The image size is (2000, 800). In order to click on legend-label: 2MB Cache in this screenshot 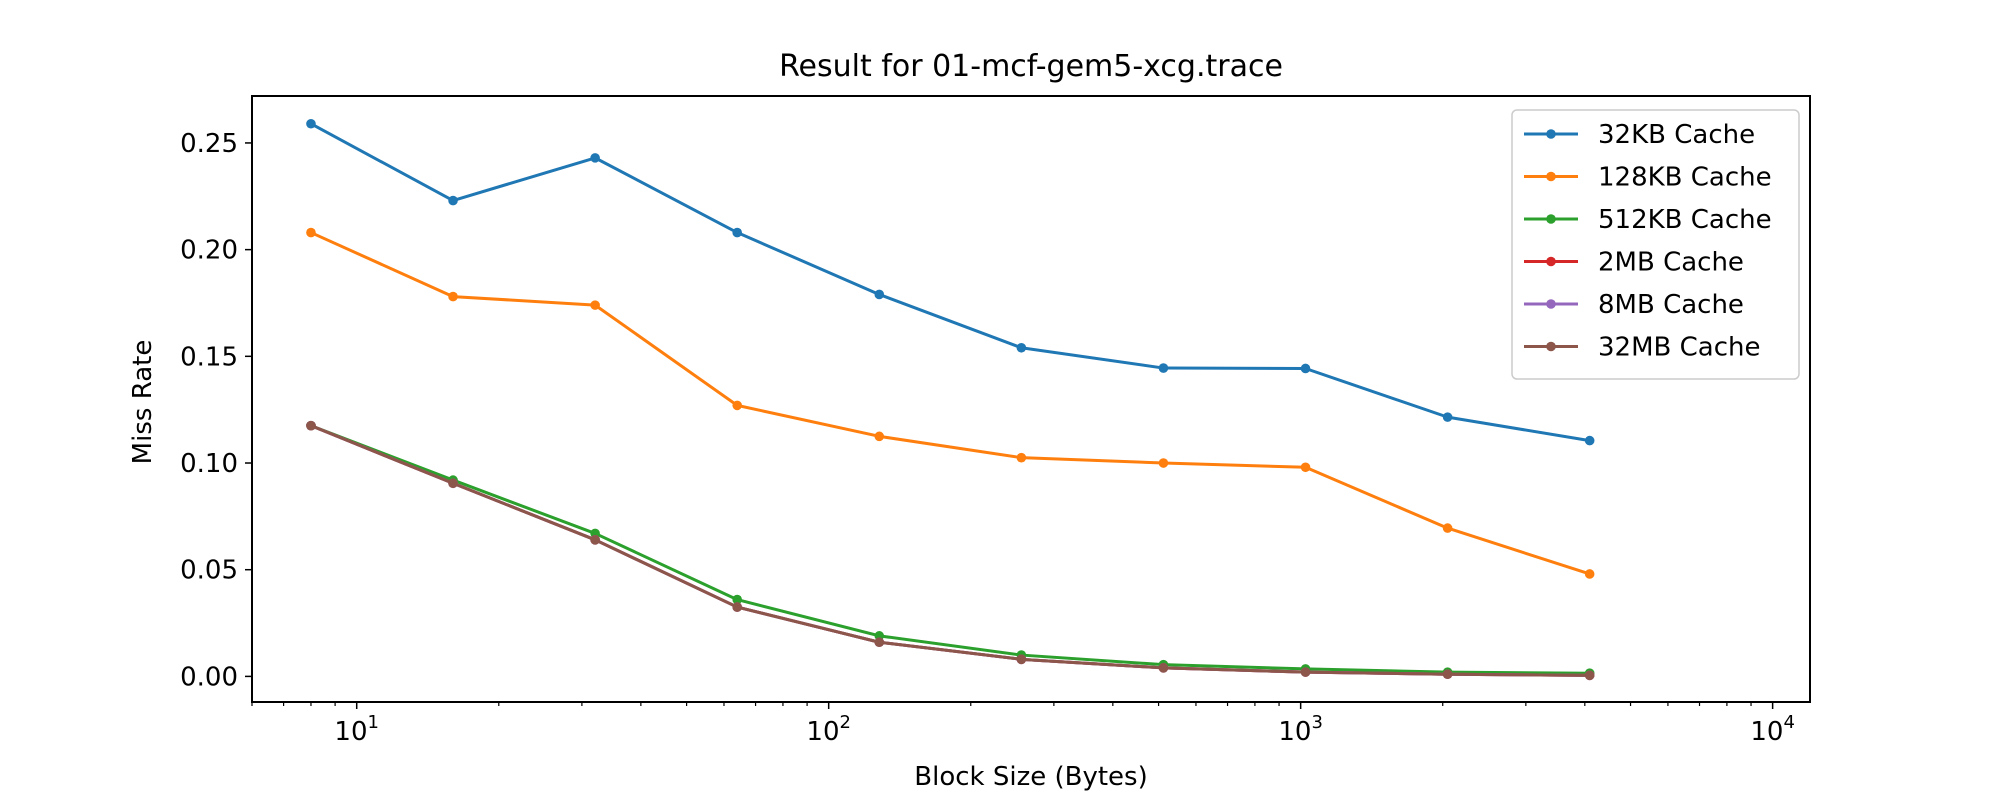, I will do `click(1671, 263)`.